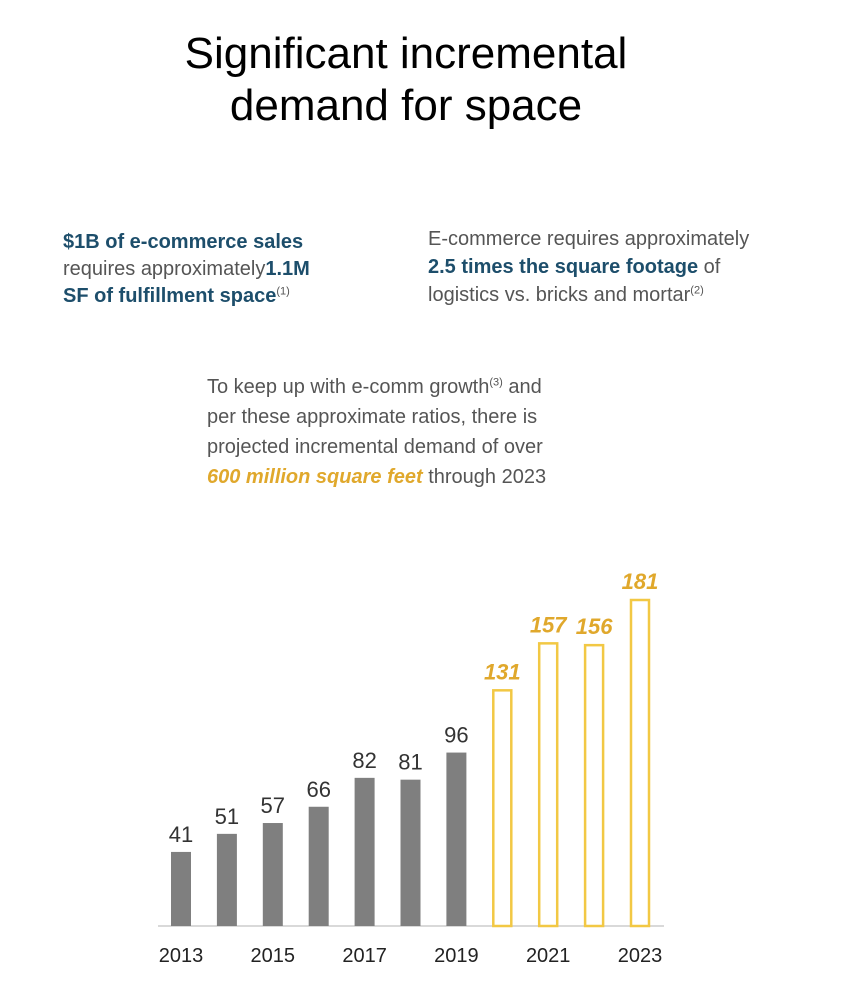 The image size is (848, 1000). I want to click on note-center-highlight: 600 million square feet, so click(315, 477).